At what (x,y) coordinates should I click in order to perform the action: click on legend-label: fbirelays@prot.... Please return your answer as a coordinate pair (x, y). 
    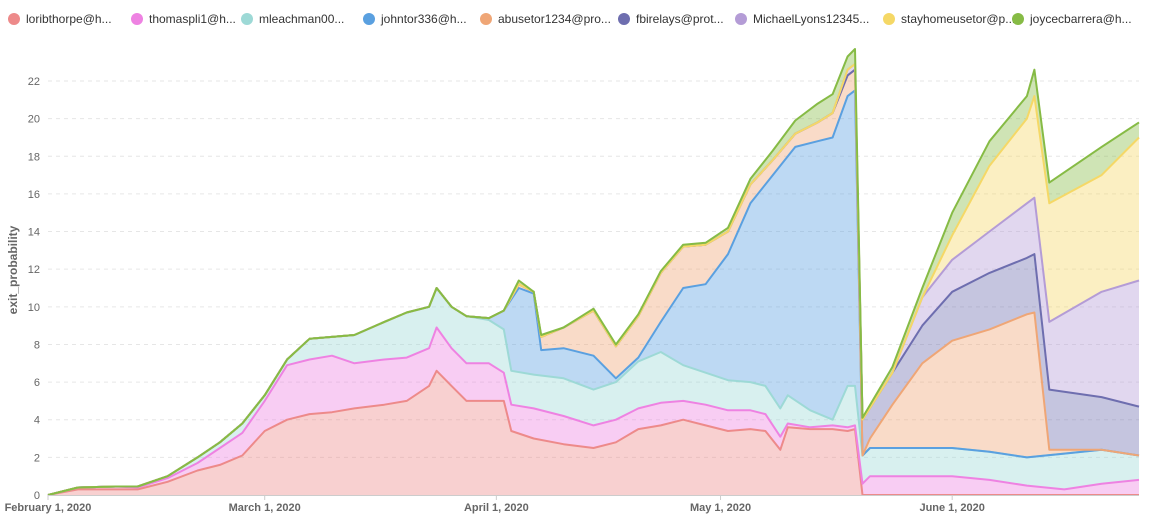
    Looking at the image, I should click on (680, 19).